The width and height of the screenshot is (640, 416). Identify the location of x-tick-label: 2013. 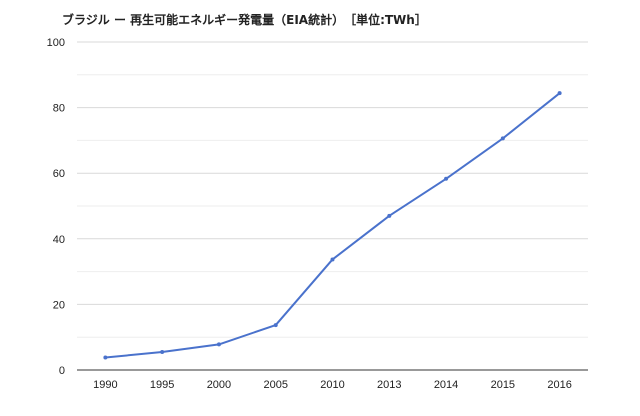
(389, 385).